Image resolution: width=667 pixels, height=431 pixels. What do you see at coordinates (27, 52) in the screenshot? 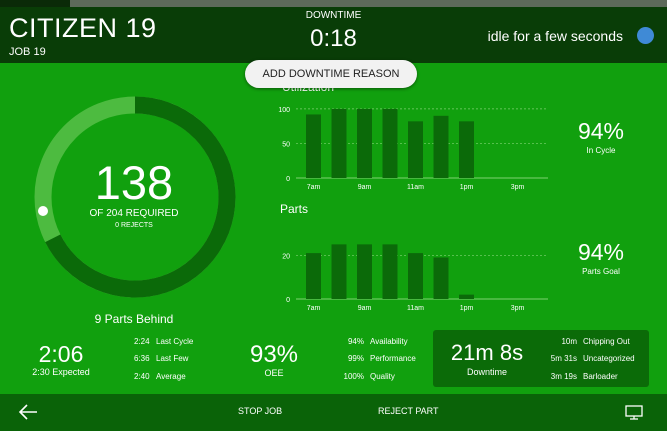
I see `job-label: JOB 19` at bounding box center [27, 52].